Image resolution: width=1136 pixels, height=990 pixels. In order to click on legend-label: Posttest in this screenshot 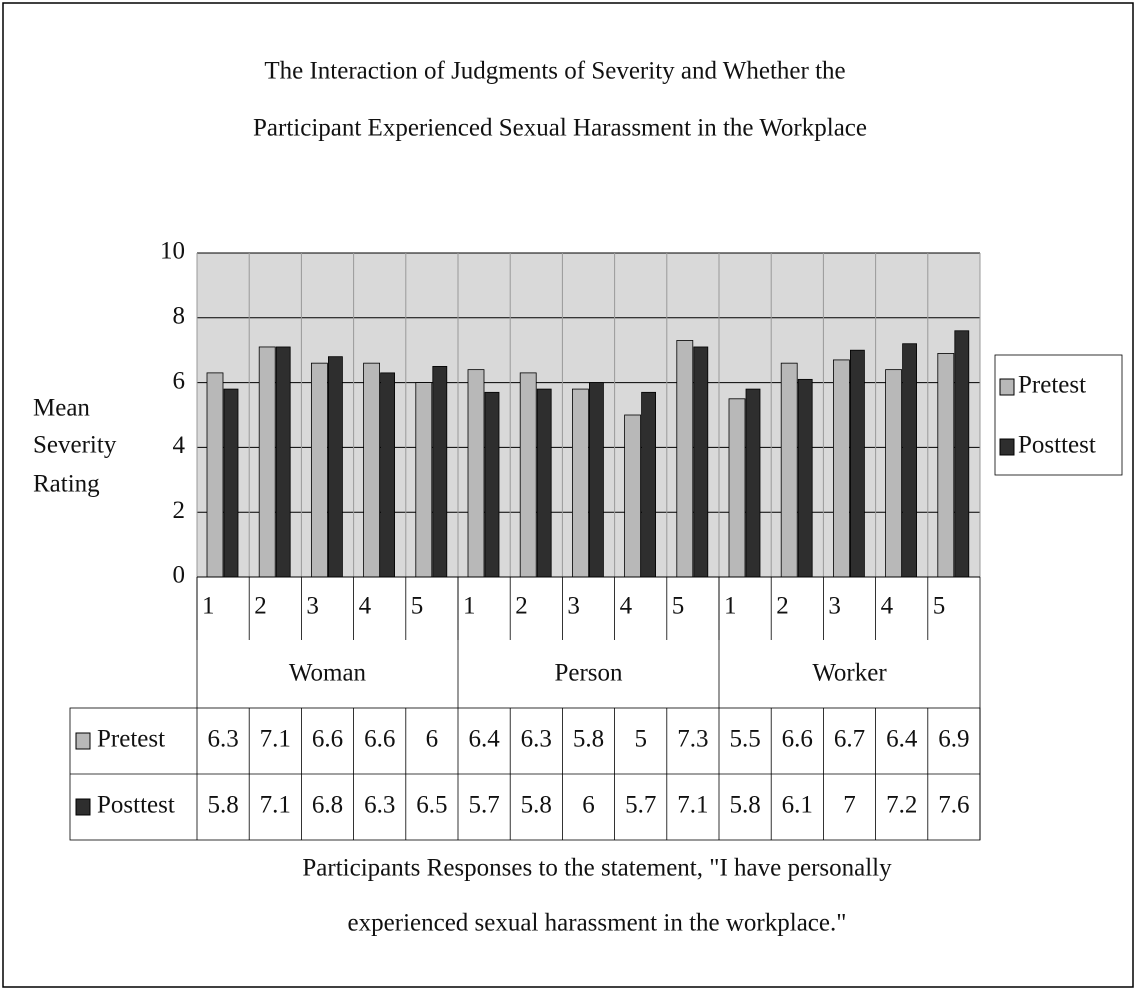, I will do `click(1057, 445)`.